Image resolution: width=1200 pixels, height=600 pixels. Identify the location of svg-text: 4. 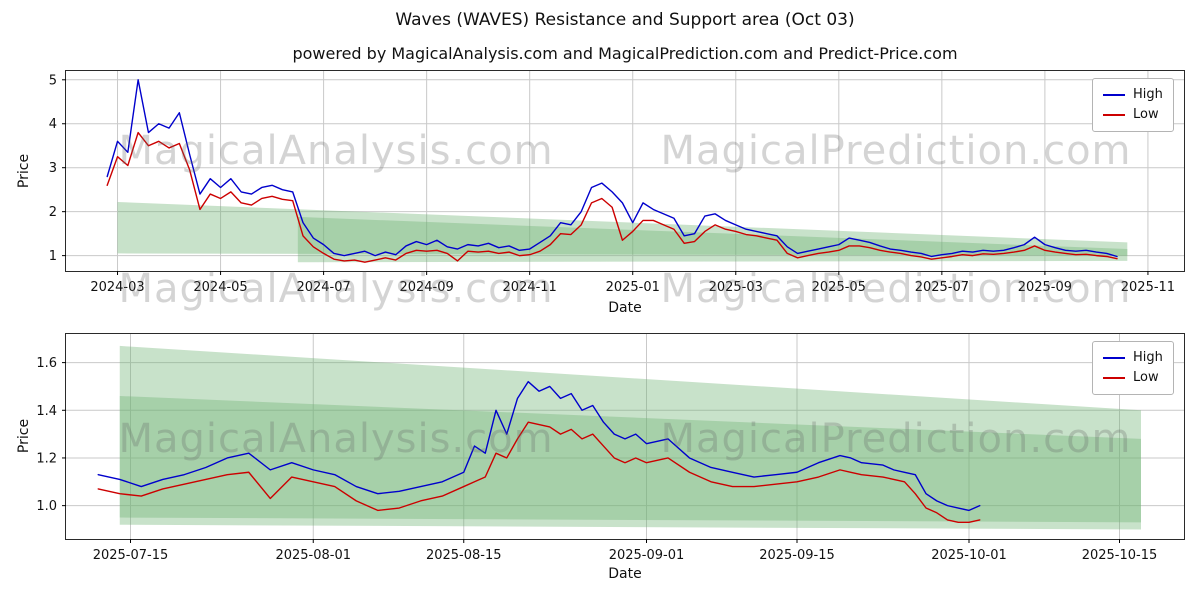
(53, 124).